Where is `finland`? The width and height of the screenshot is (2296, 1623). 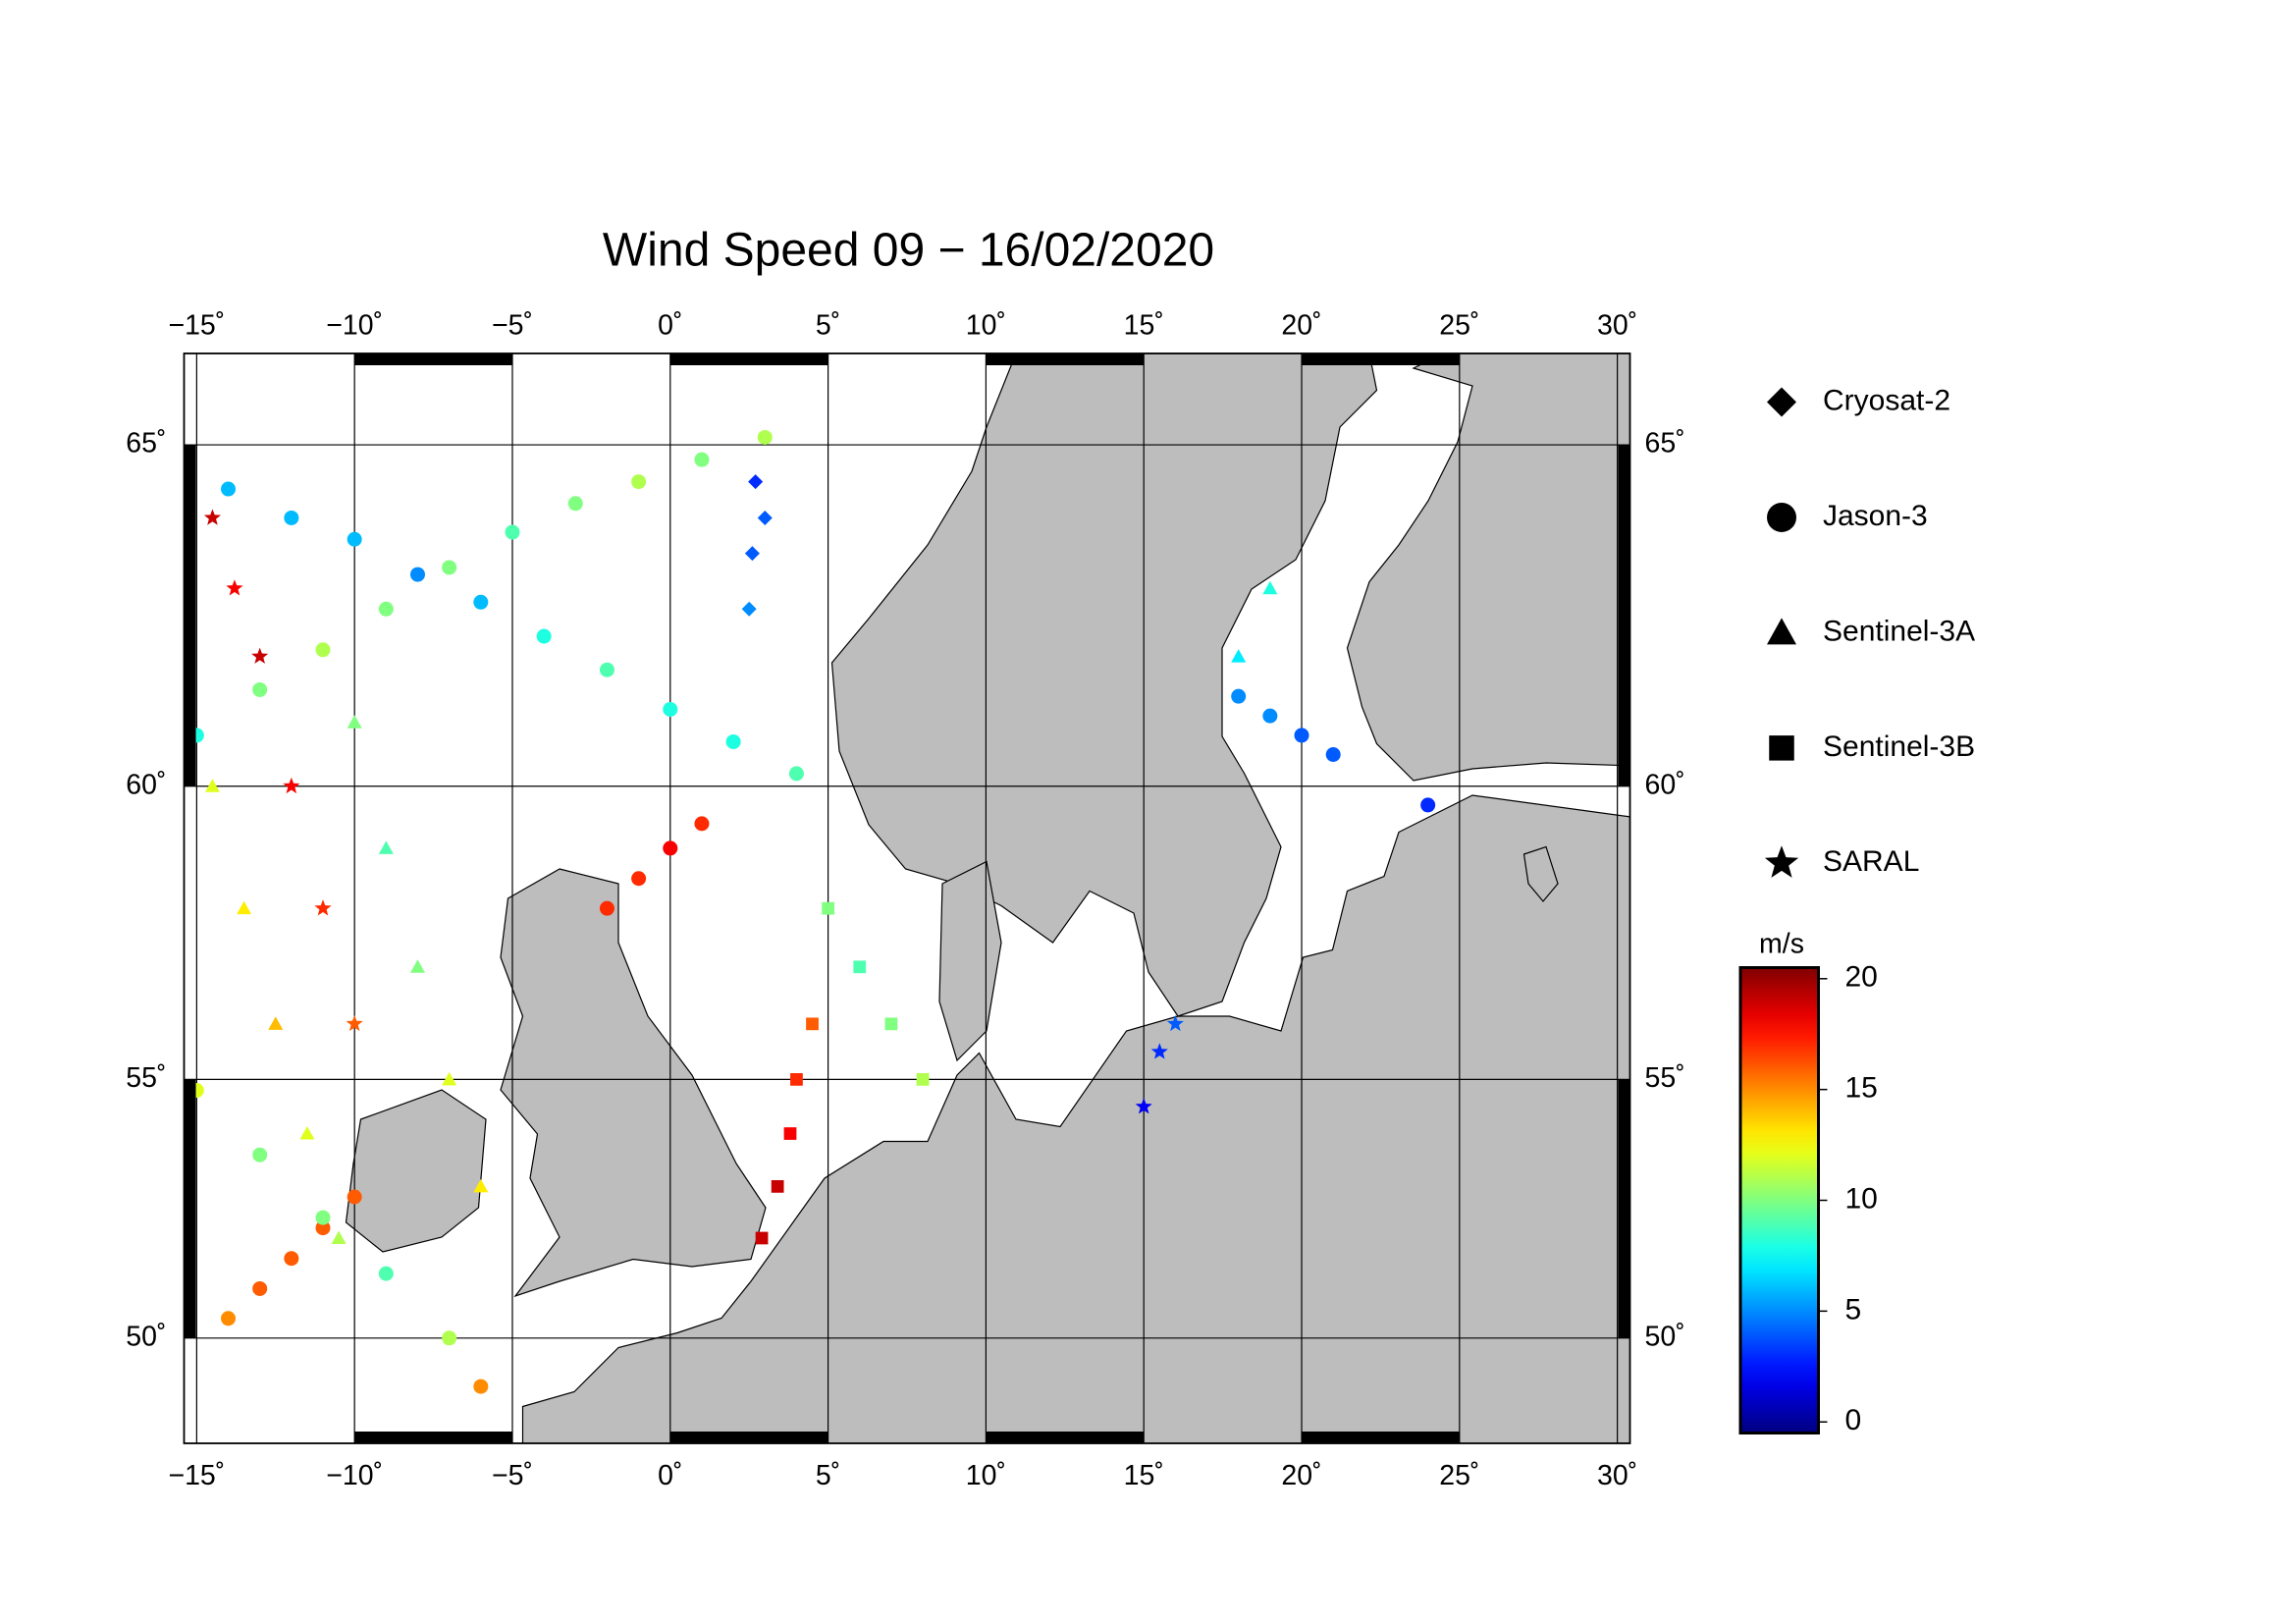
finland is located at coordinates (1488, 568).